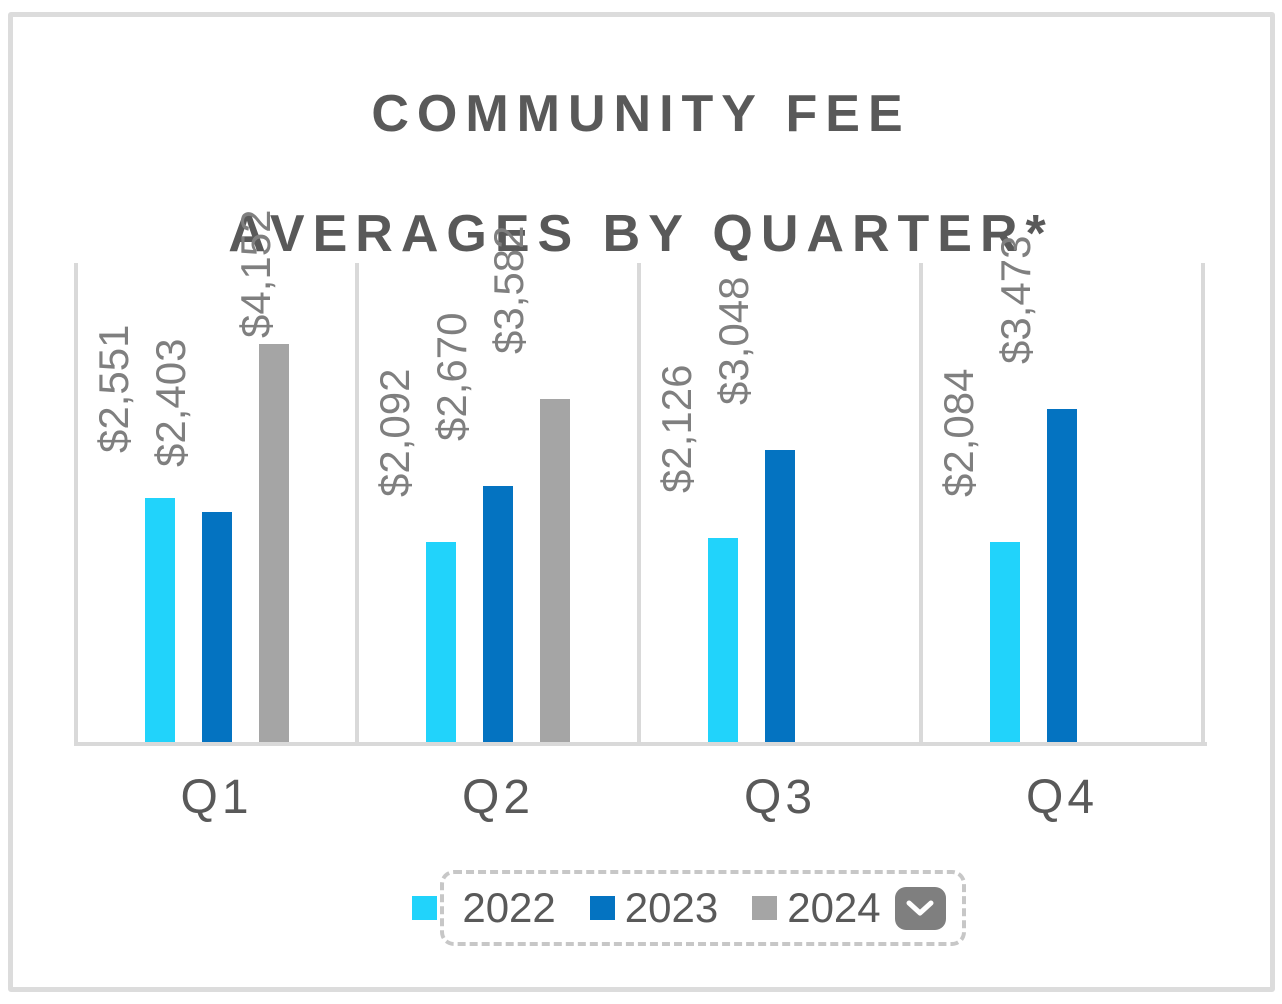 The width and height of the screenshot is (1282, 1004). What do you see at coordinates (1062, 575) in the screenshot?
I see `bar-2023-q4` at bounding box center [1062, 575].